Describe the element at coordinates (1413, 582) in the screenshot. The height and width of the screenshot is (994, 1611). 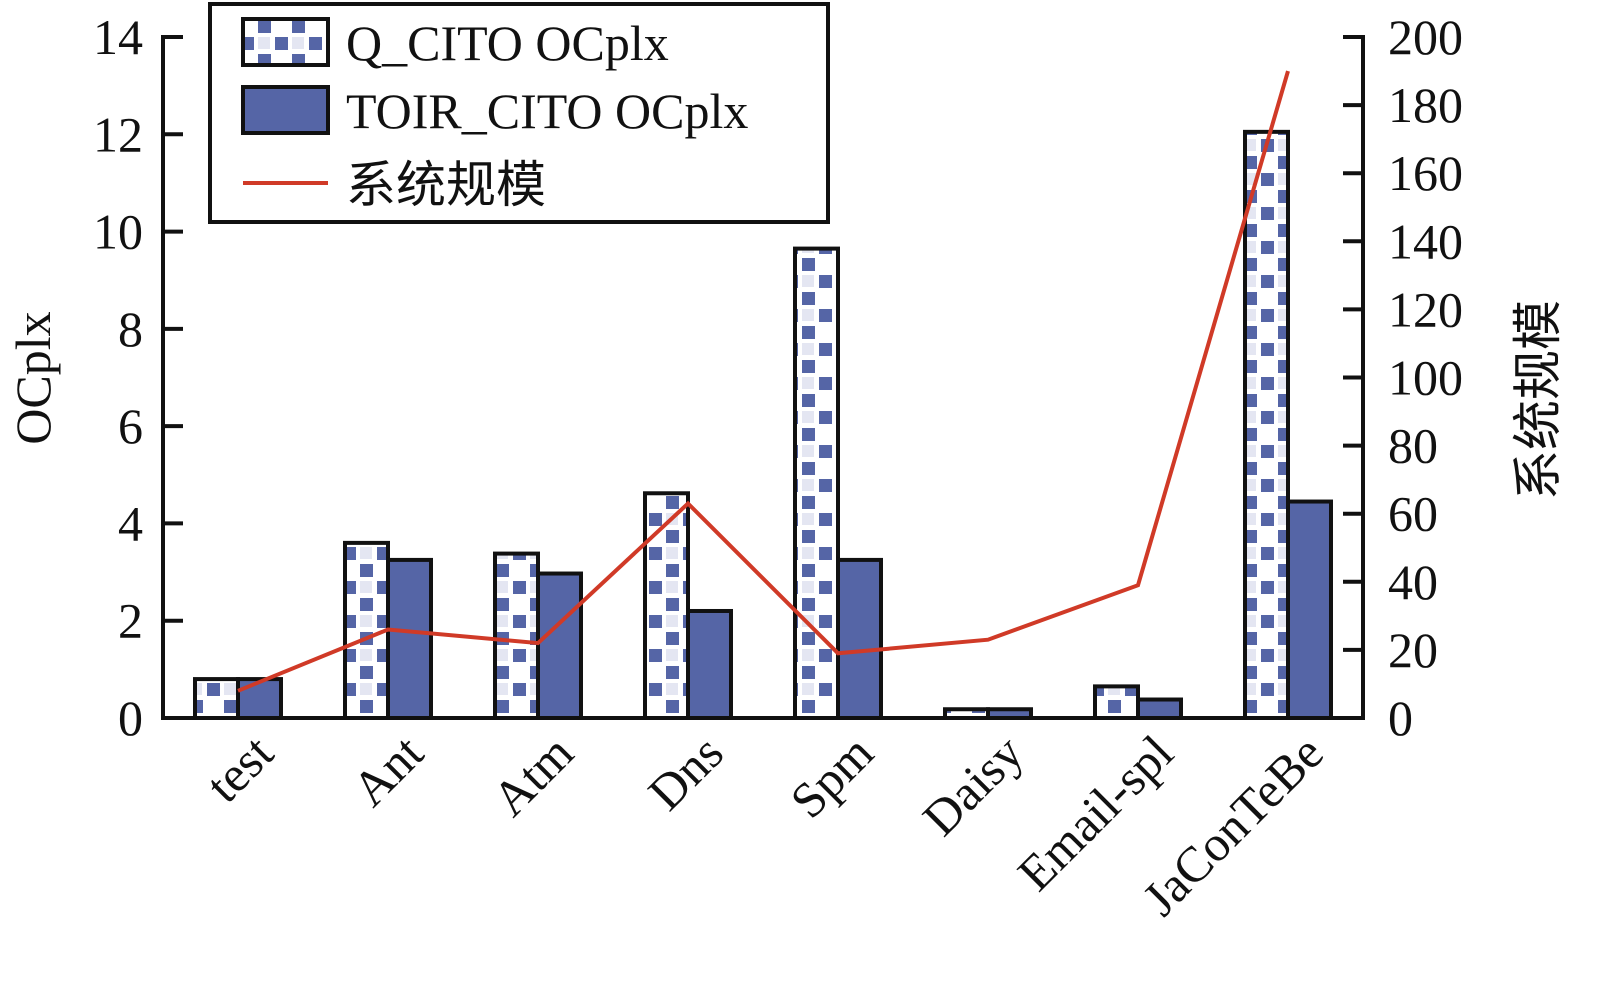
I see `right-tick-label: 40` at that location.